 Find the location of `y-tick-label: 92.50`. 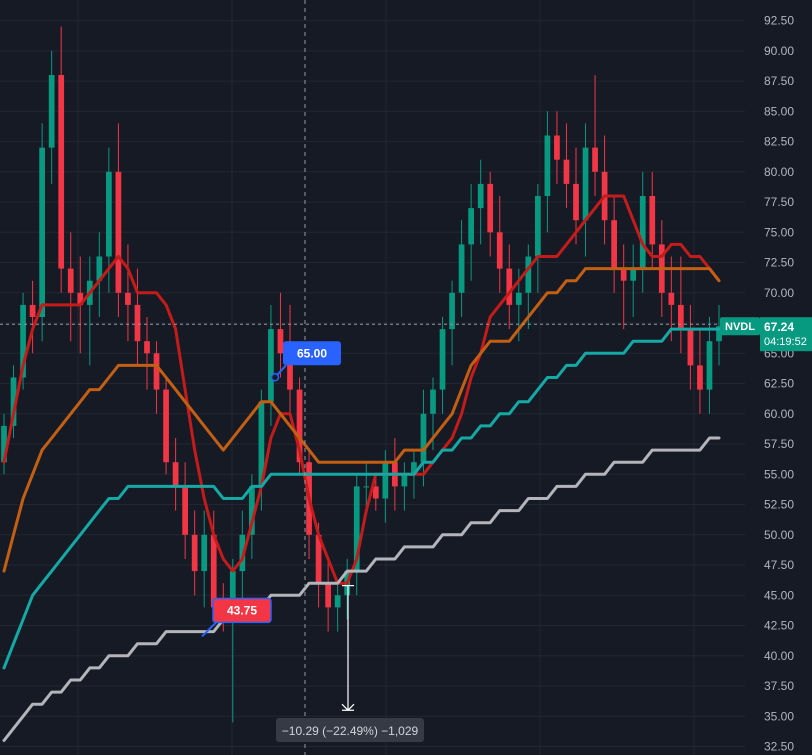

y-tick-label: 92.50 is located at coordinates (779, 21).